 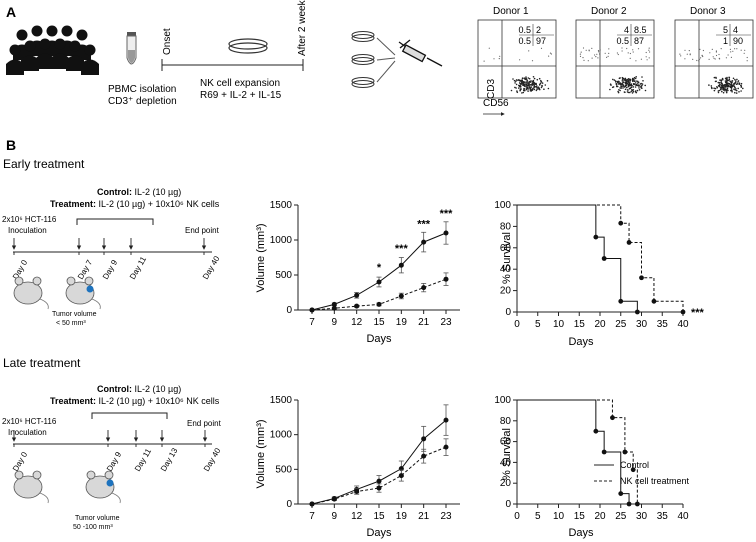 I want to click on tumor-dot, so click(x=110, y=483).